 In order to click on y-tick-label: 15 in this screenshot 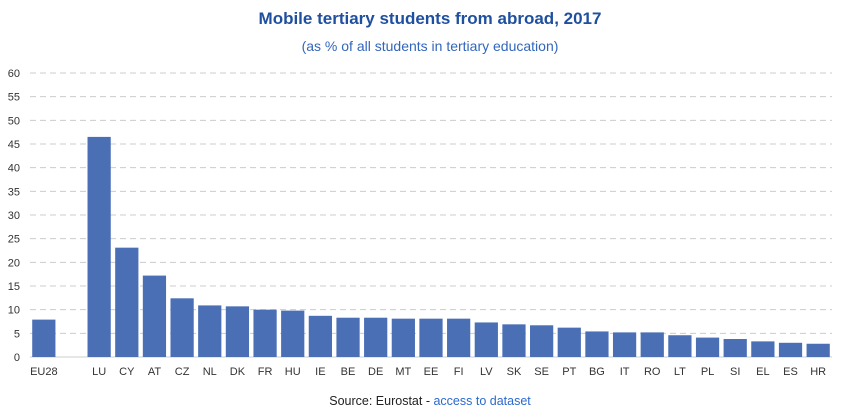, I will do `click(14, 287)`.